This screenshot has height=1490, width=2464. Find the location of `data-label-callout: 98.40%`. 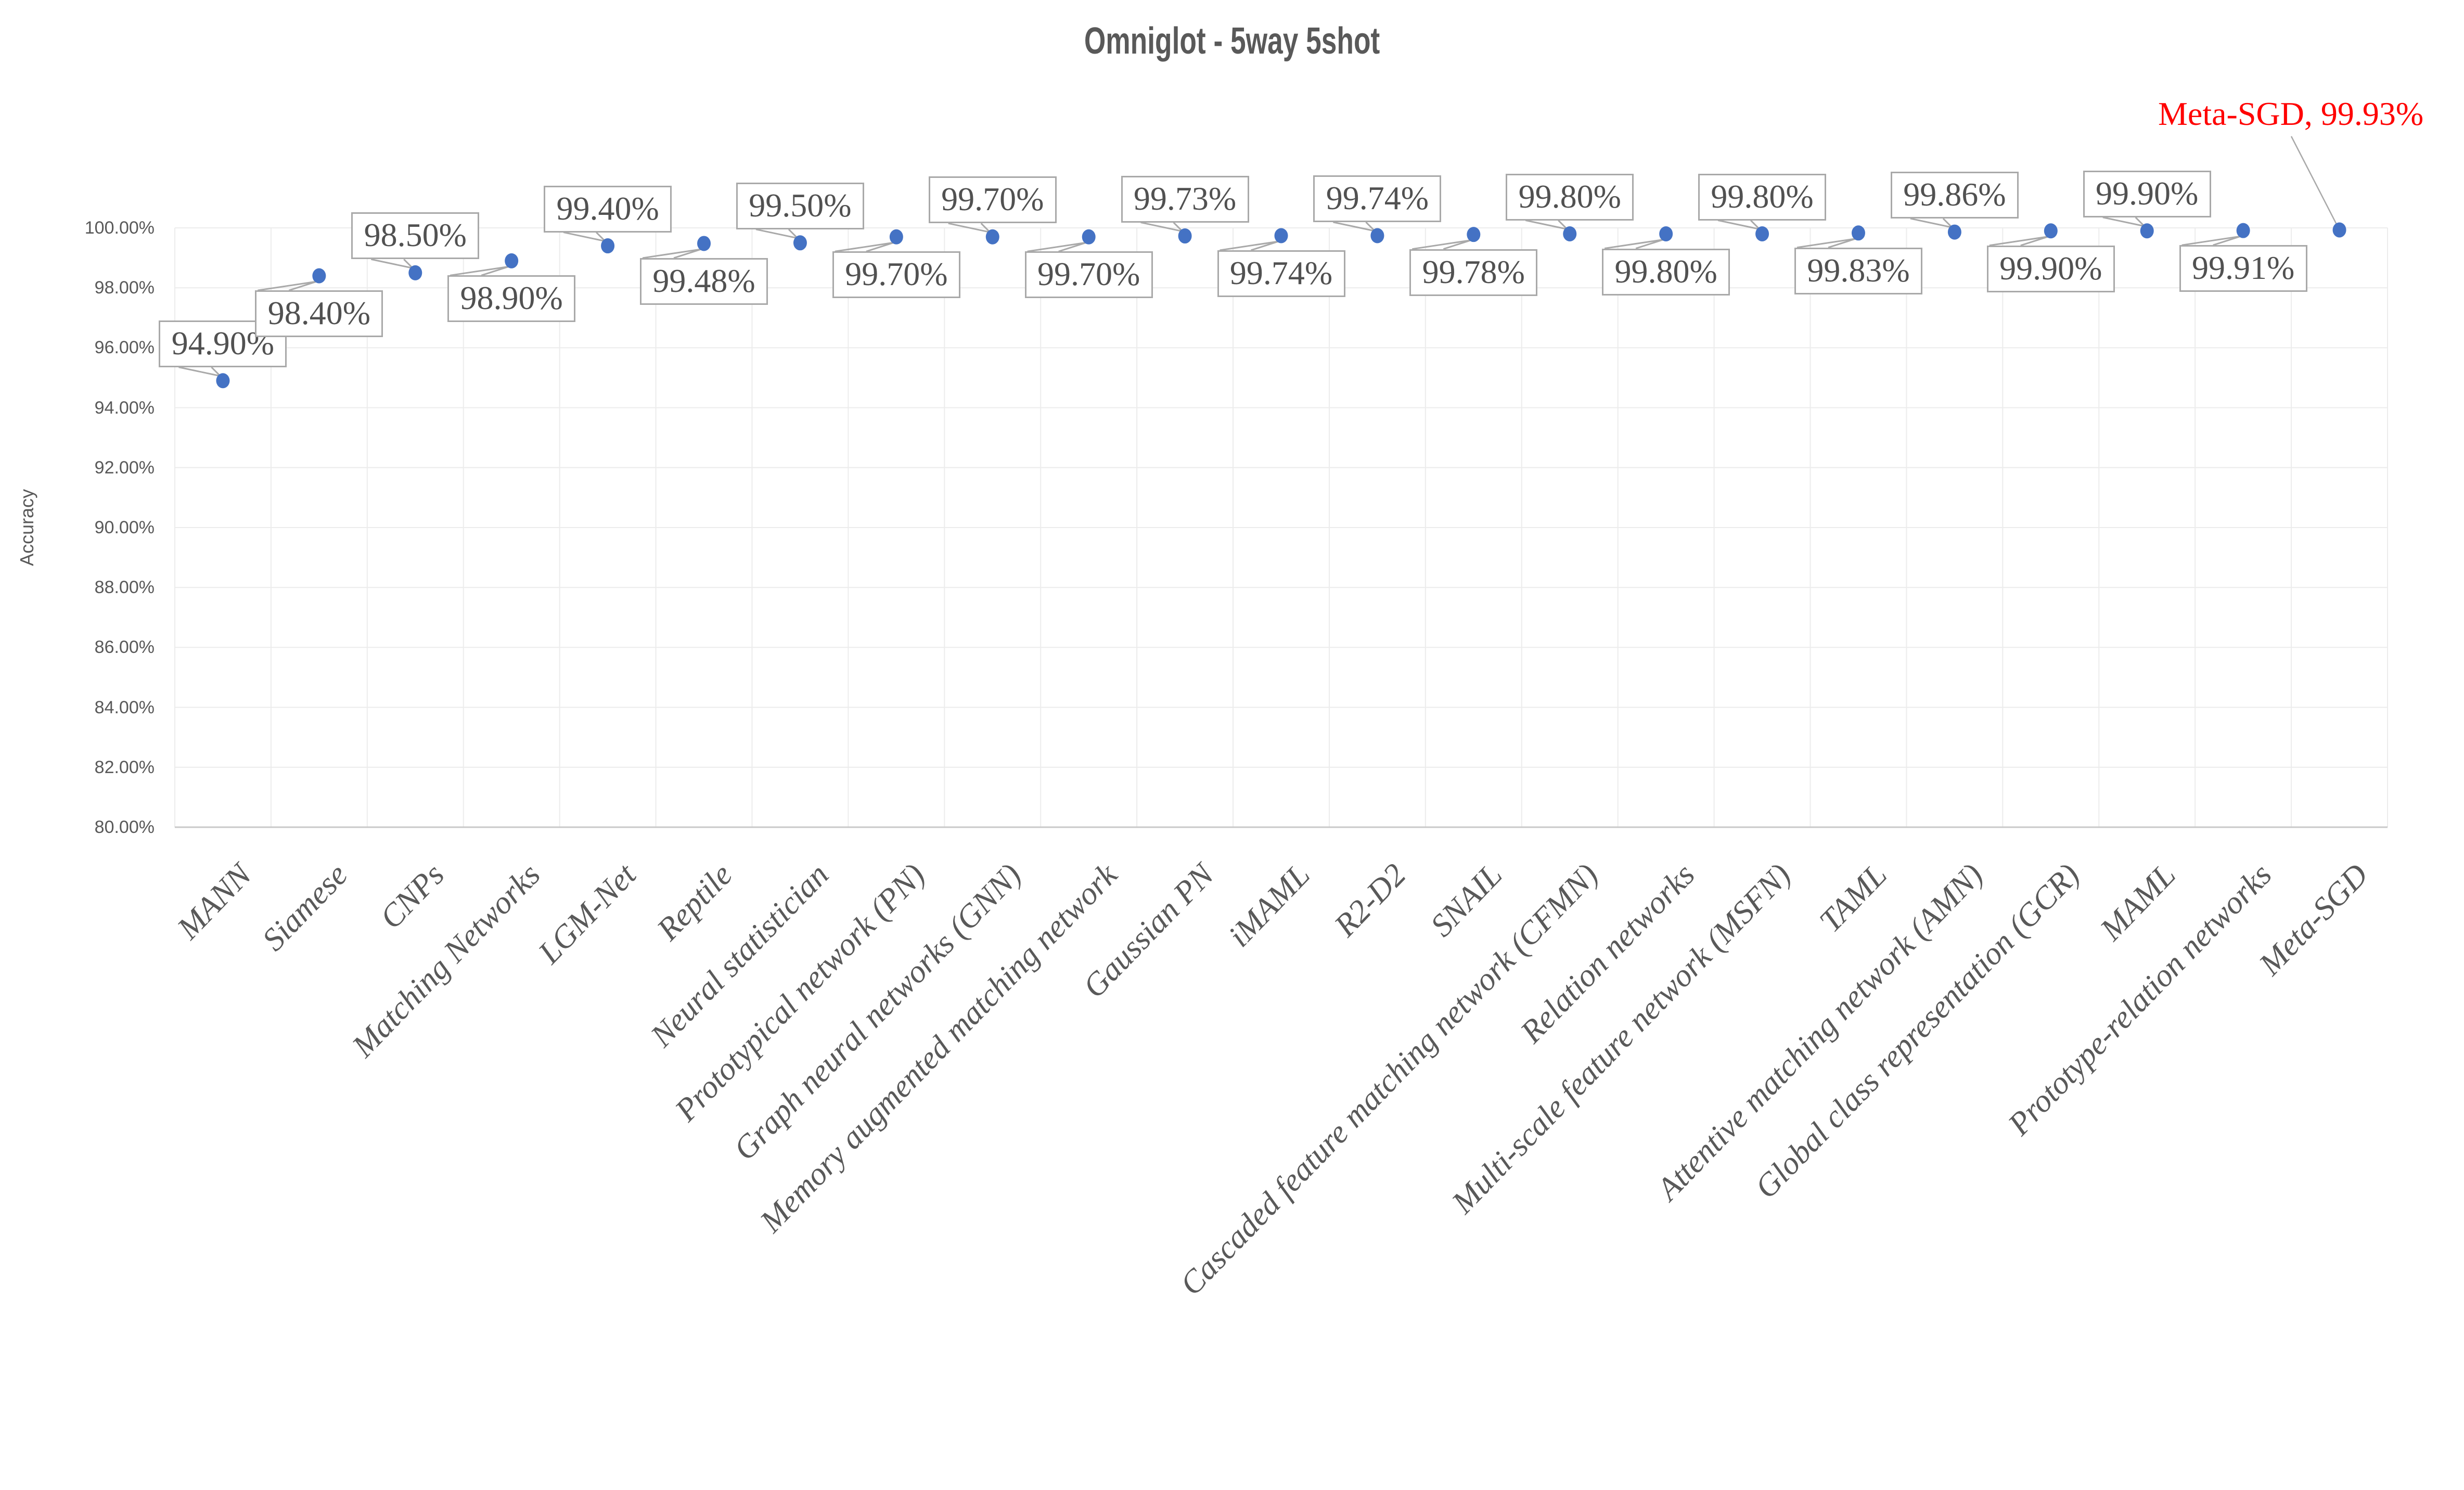

data-label-callout: 98.40% is located at coordinates (319, 314).